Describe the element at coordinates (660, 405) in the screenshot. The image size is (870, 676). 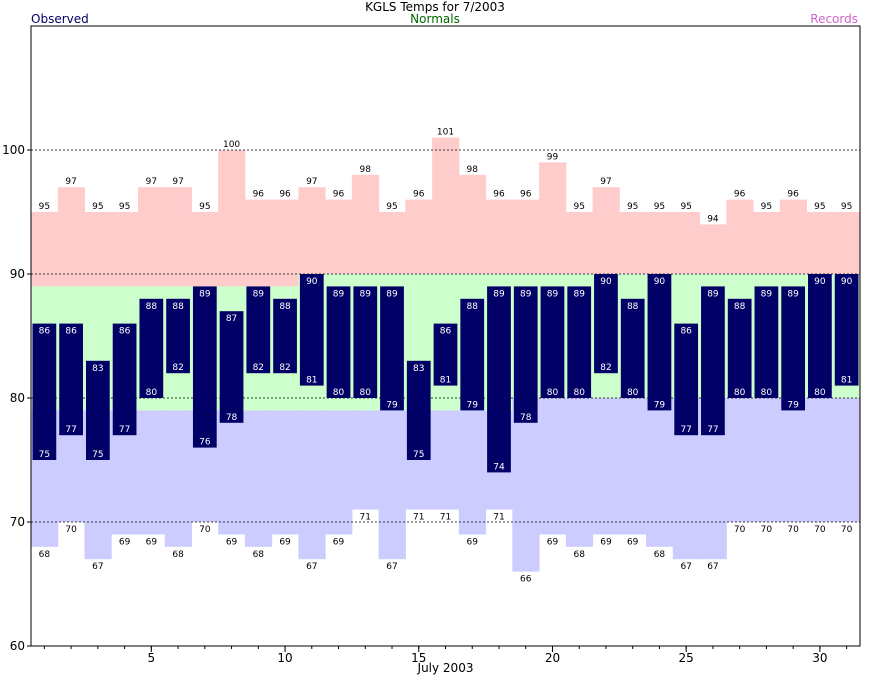
I see `observed-low-label: 79` at that location.